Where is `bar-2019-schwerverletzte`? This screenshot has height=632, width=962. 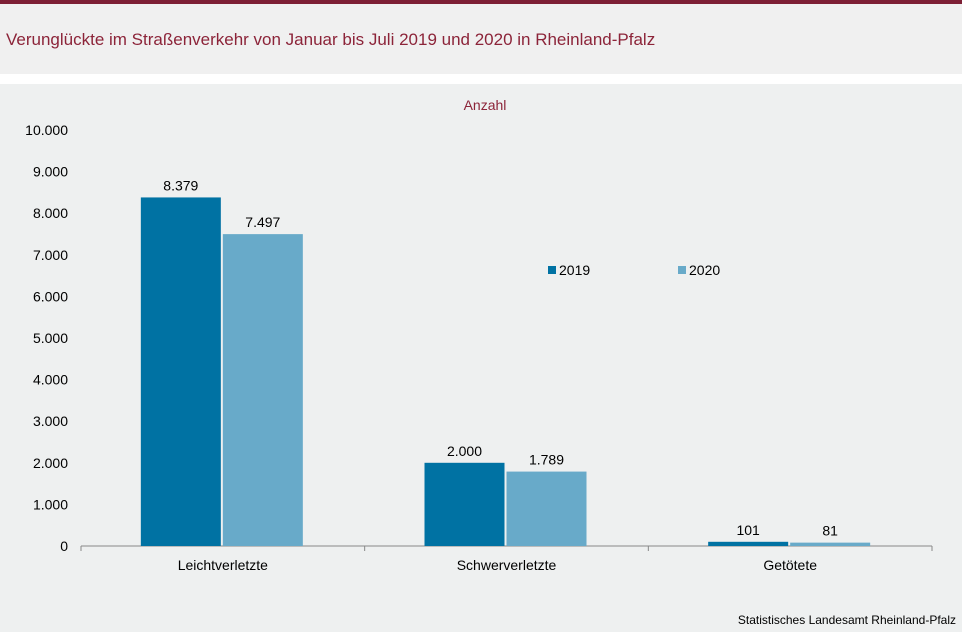 bar-2019-schwerverletzte is located at coordinates (464, 504).